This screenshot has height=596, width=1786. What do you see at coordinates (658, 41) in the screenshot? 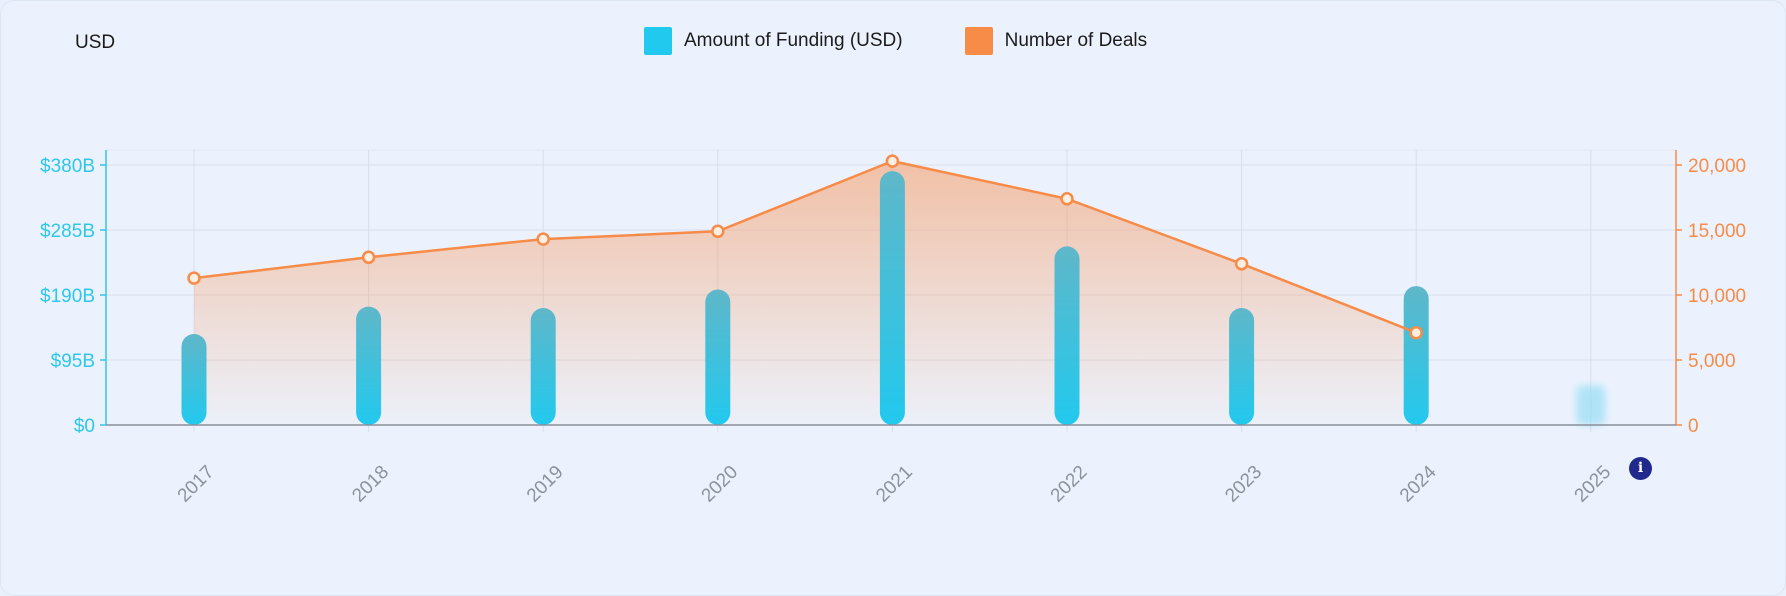
I see `legend-swatch-funding` at bounding box center [658, 41].